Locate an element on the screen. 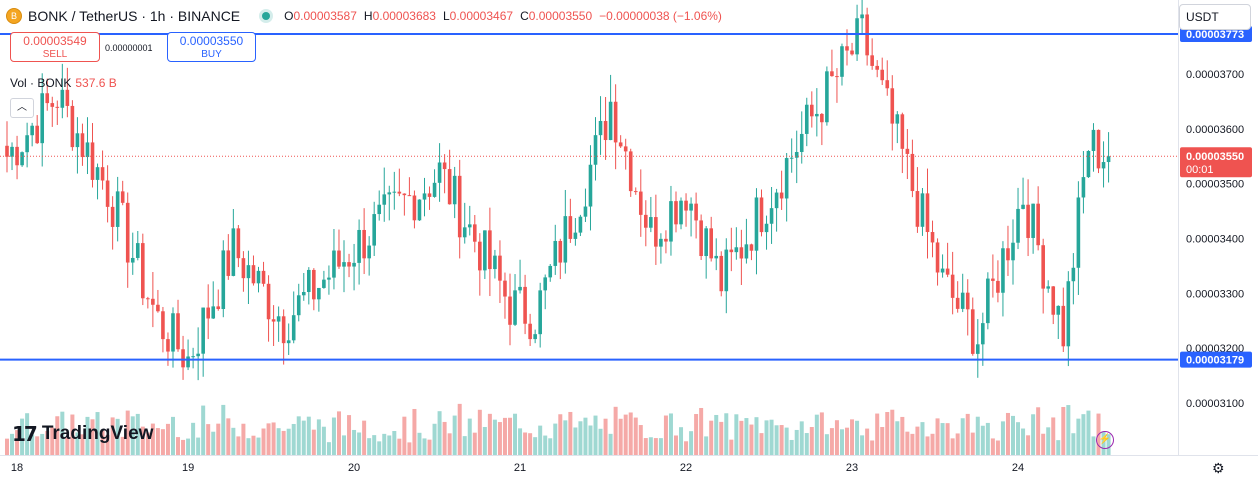  tradingview-logo: 17 TradingView is located at coordinates (82, 434).